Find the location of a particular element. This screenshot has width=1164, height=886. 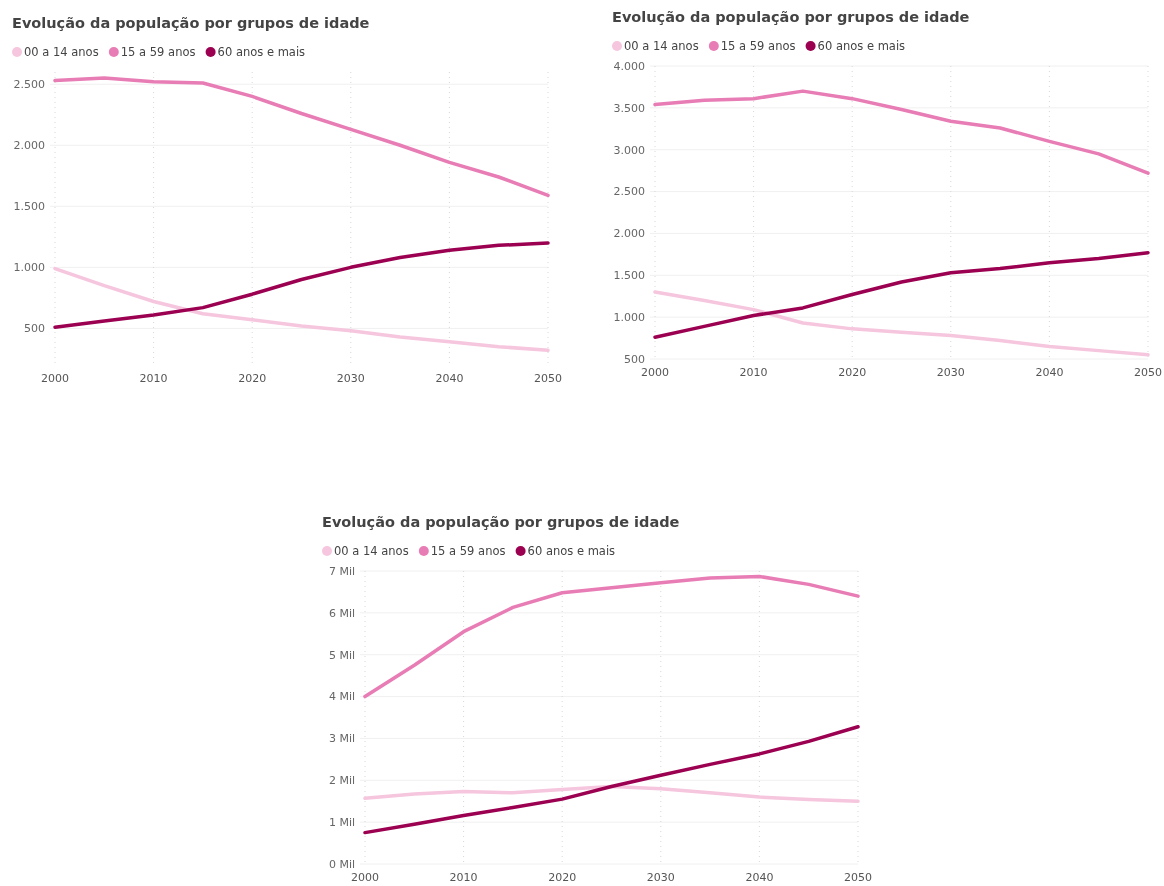

y-tick-label: 4 Mil is located at coordinates (341, 697).